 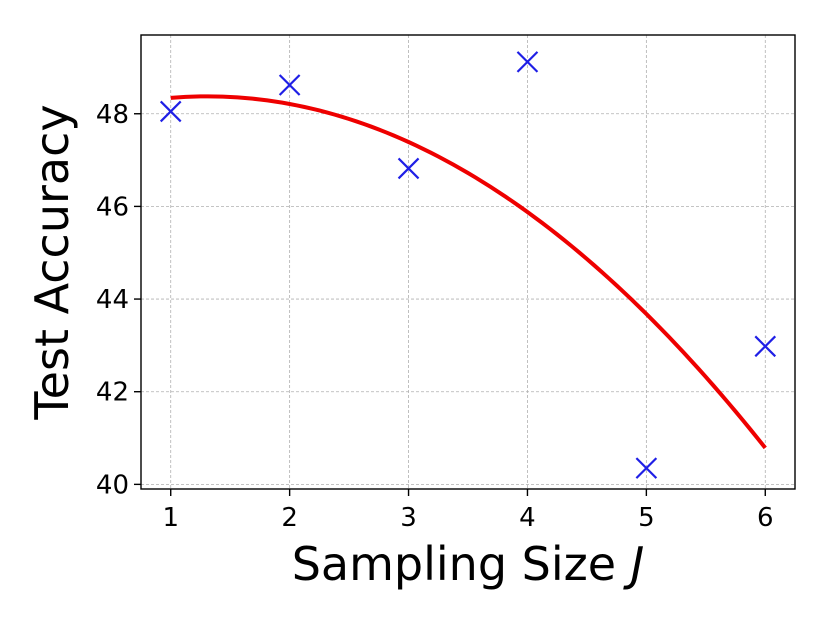 What do you see at coordinates (468, 511) in the screenshot?
I see `x-axis-ticks: 1 2 3 4 5 6` at bounding box center [468, 511].